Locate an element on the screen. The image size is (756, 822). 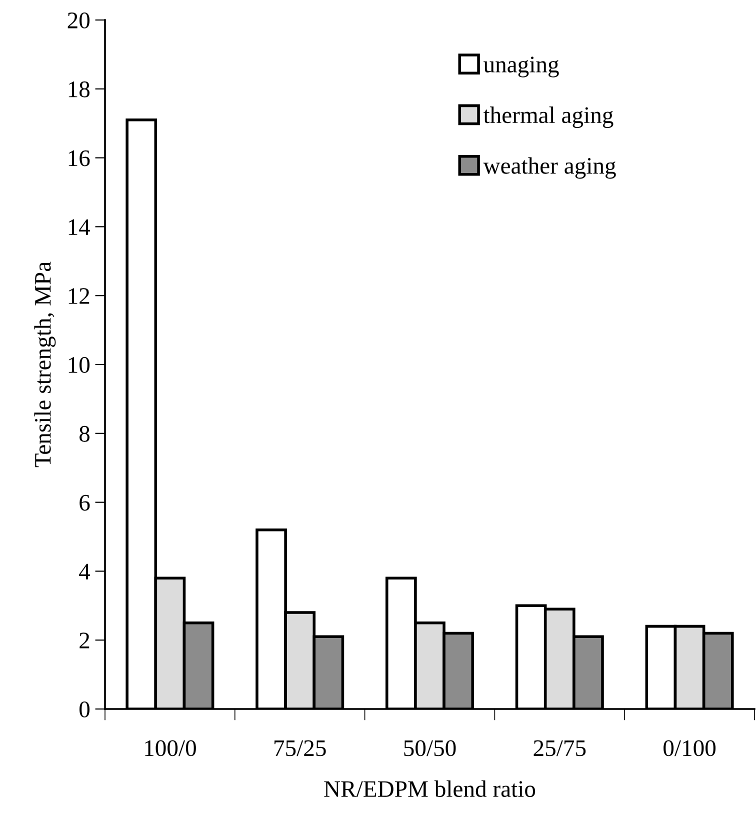
x-tick-label: 100/0 is located at coordinates (170, 748).